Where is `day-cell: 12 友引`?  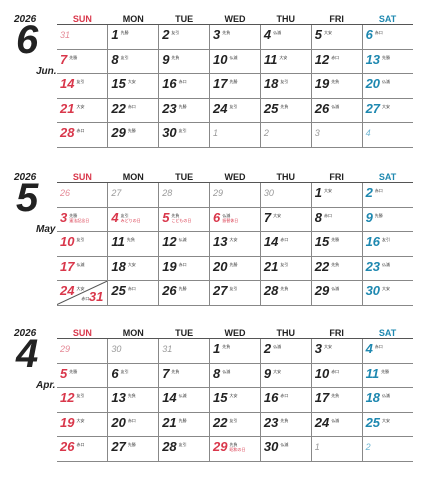 day-cell: 12 友引 is located at coordinates (82, 400).